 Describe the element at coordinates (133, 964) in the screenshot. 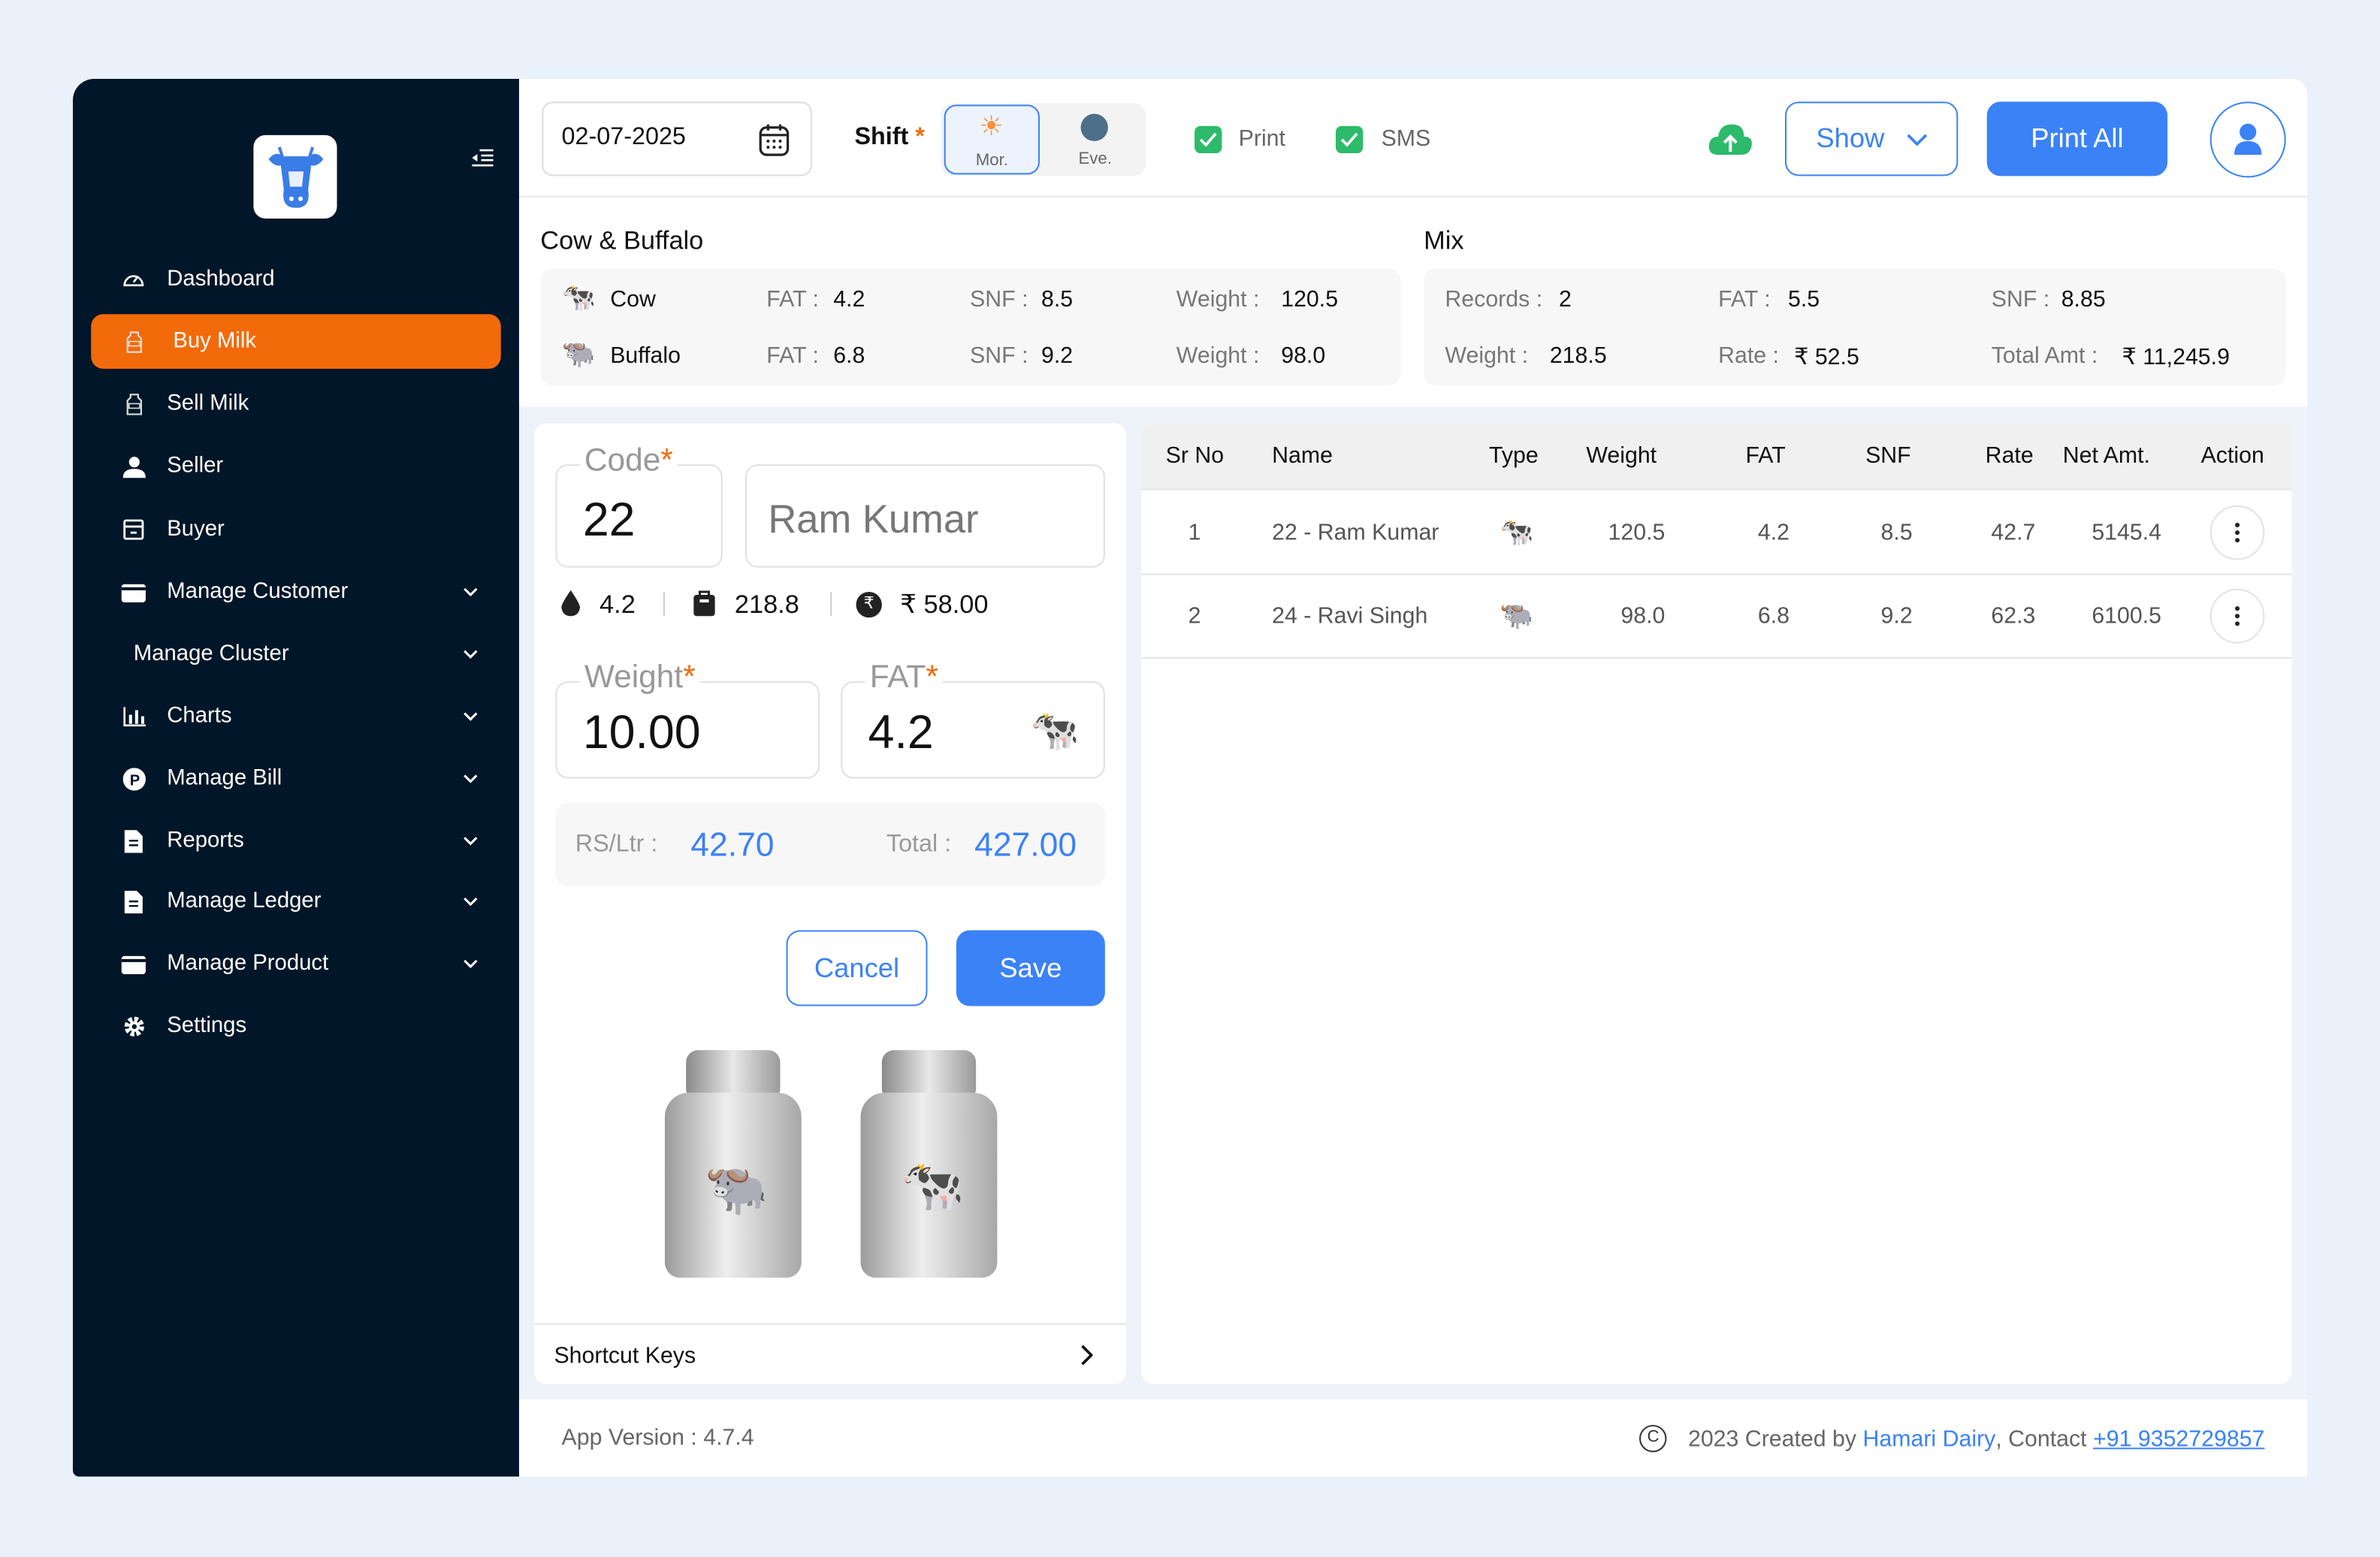

I see `wallet-icon` at that location.